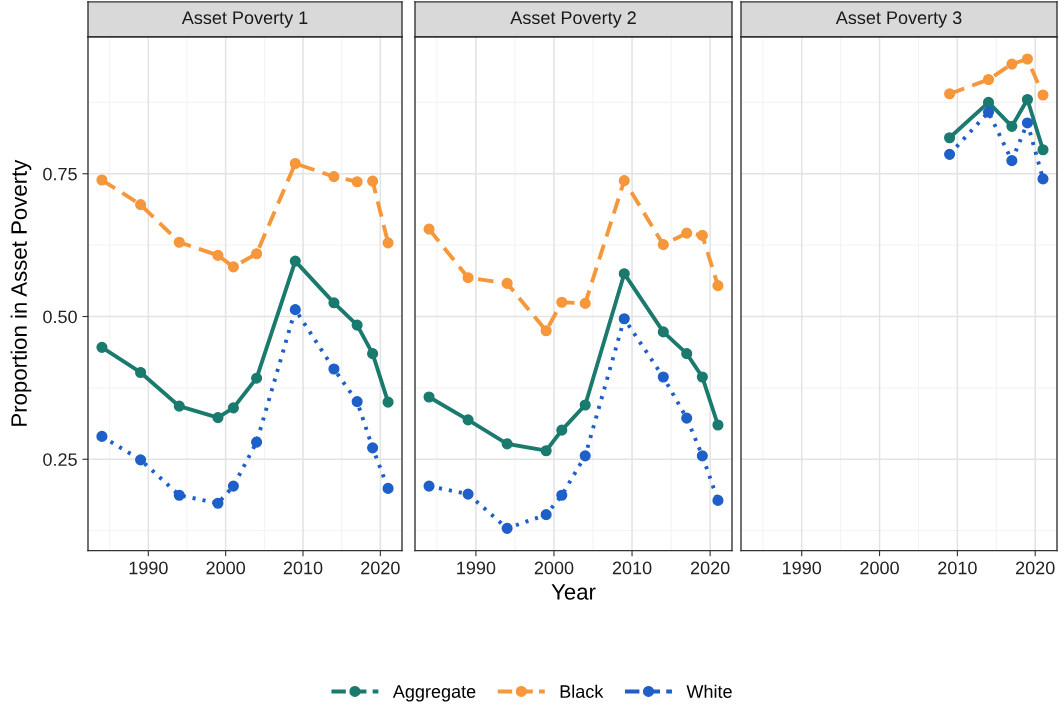 This screenshot has height=725, width=1064. Describe the element at coordinates (21, 292) in the screenshot. I see `y-axis-title: Proportion in Asset Poverty` at that location.